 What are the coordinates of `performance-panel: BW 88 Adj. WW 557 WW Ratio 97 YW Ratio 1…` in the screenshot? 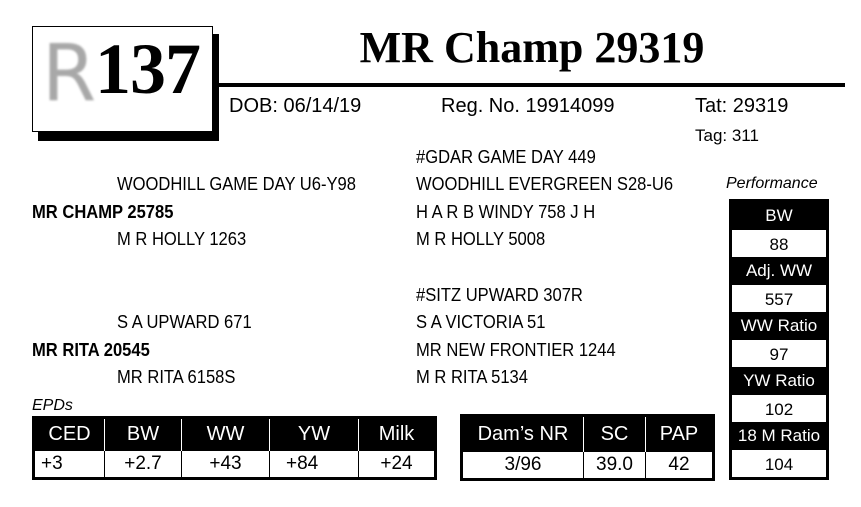 It's located at (779, 339).